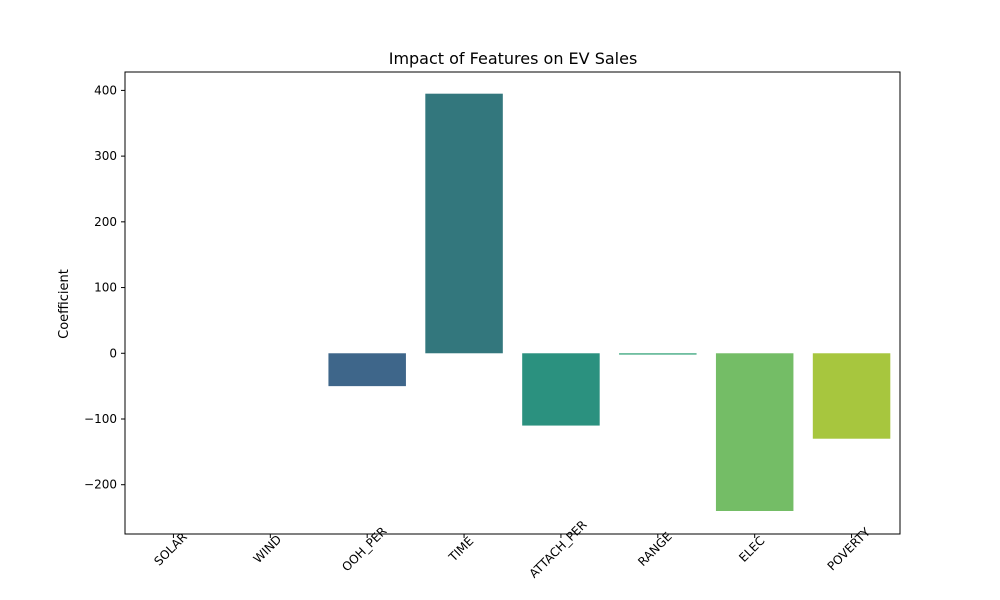 The image size is (1000, 600). What do you see at coordinates (460, 549) in the screenshot?
I see `x-tick-label: TIME` at bounding box center [460, 549].